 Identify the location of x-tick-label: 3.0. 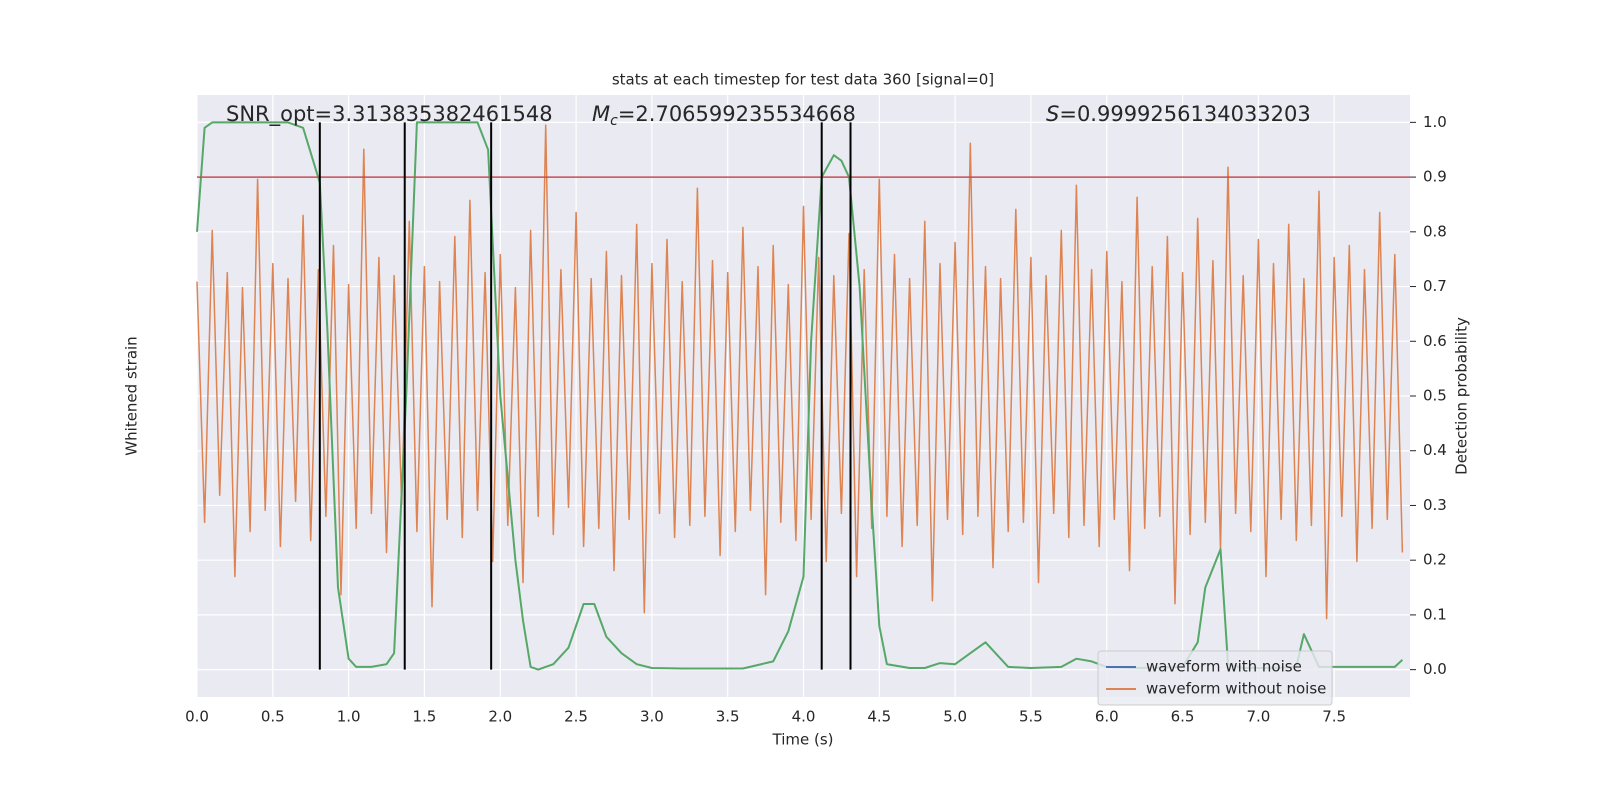
(652, 717).